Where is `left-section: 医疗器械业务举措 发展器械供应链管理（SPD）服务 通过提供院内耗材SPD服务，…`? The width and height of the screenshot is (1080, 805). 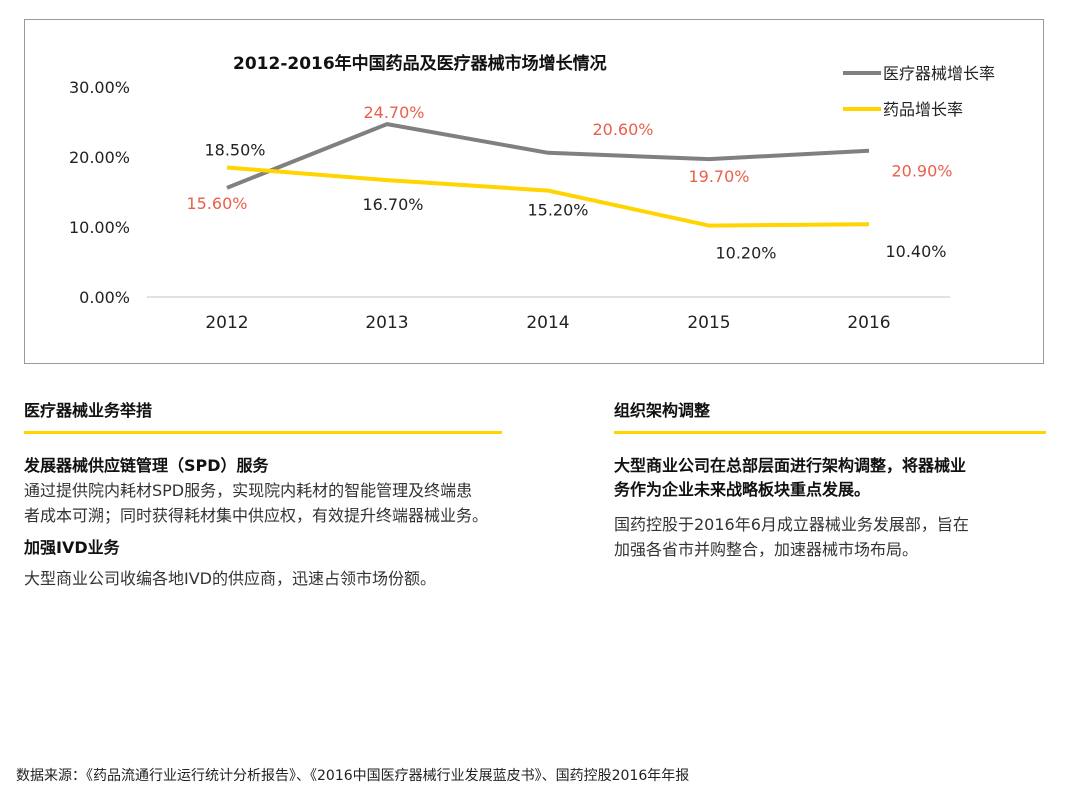 left-section: 医疗器械业务举措 发展器械供应链管理（SPD）服务 通过提供院内耗材SPD服务，… is located at coordinates (263, 495).